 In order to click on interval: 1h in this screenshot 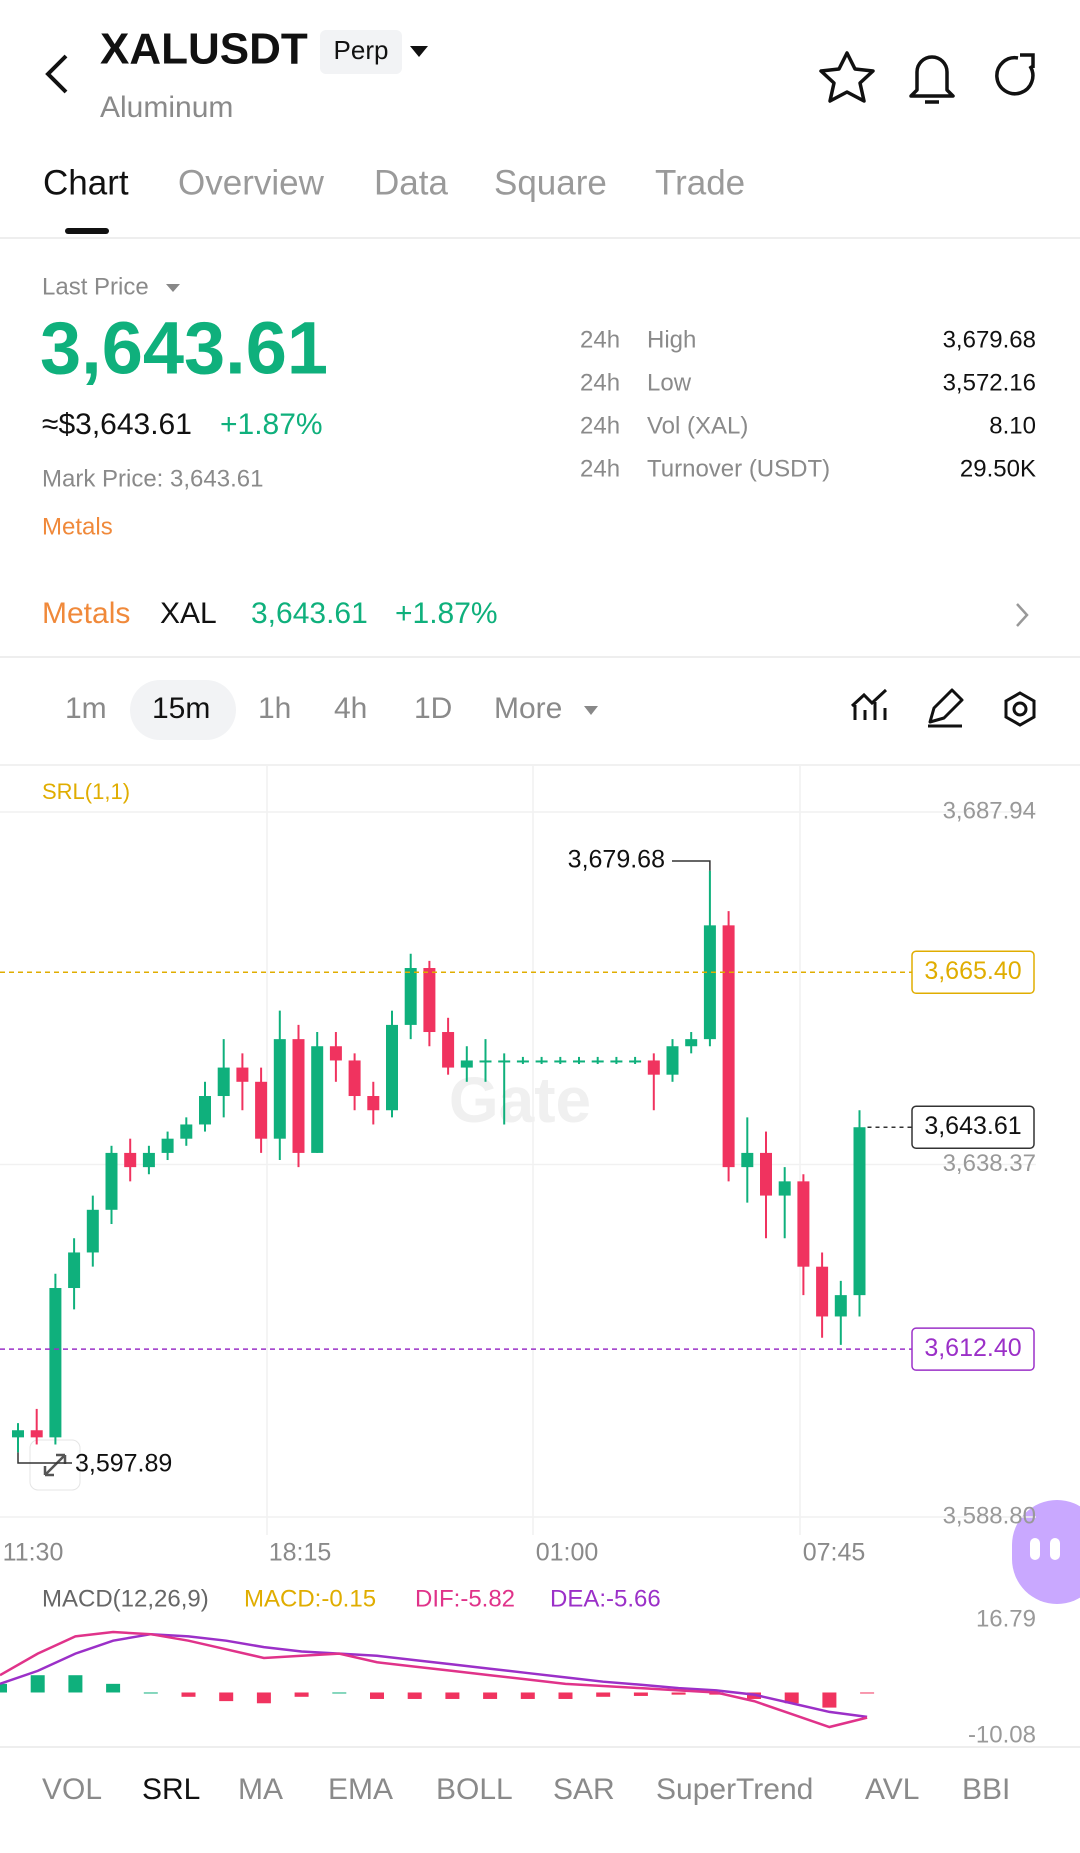, I will do `click(274, 708)`.